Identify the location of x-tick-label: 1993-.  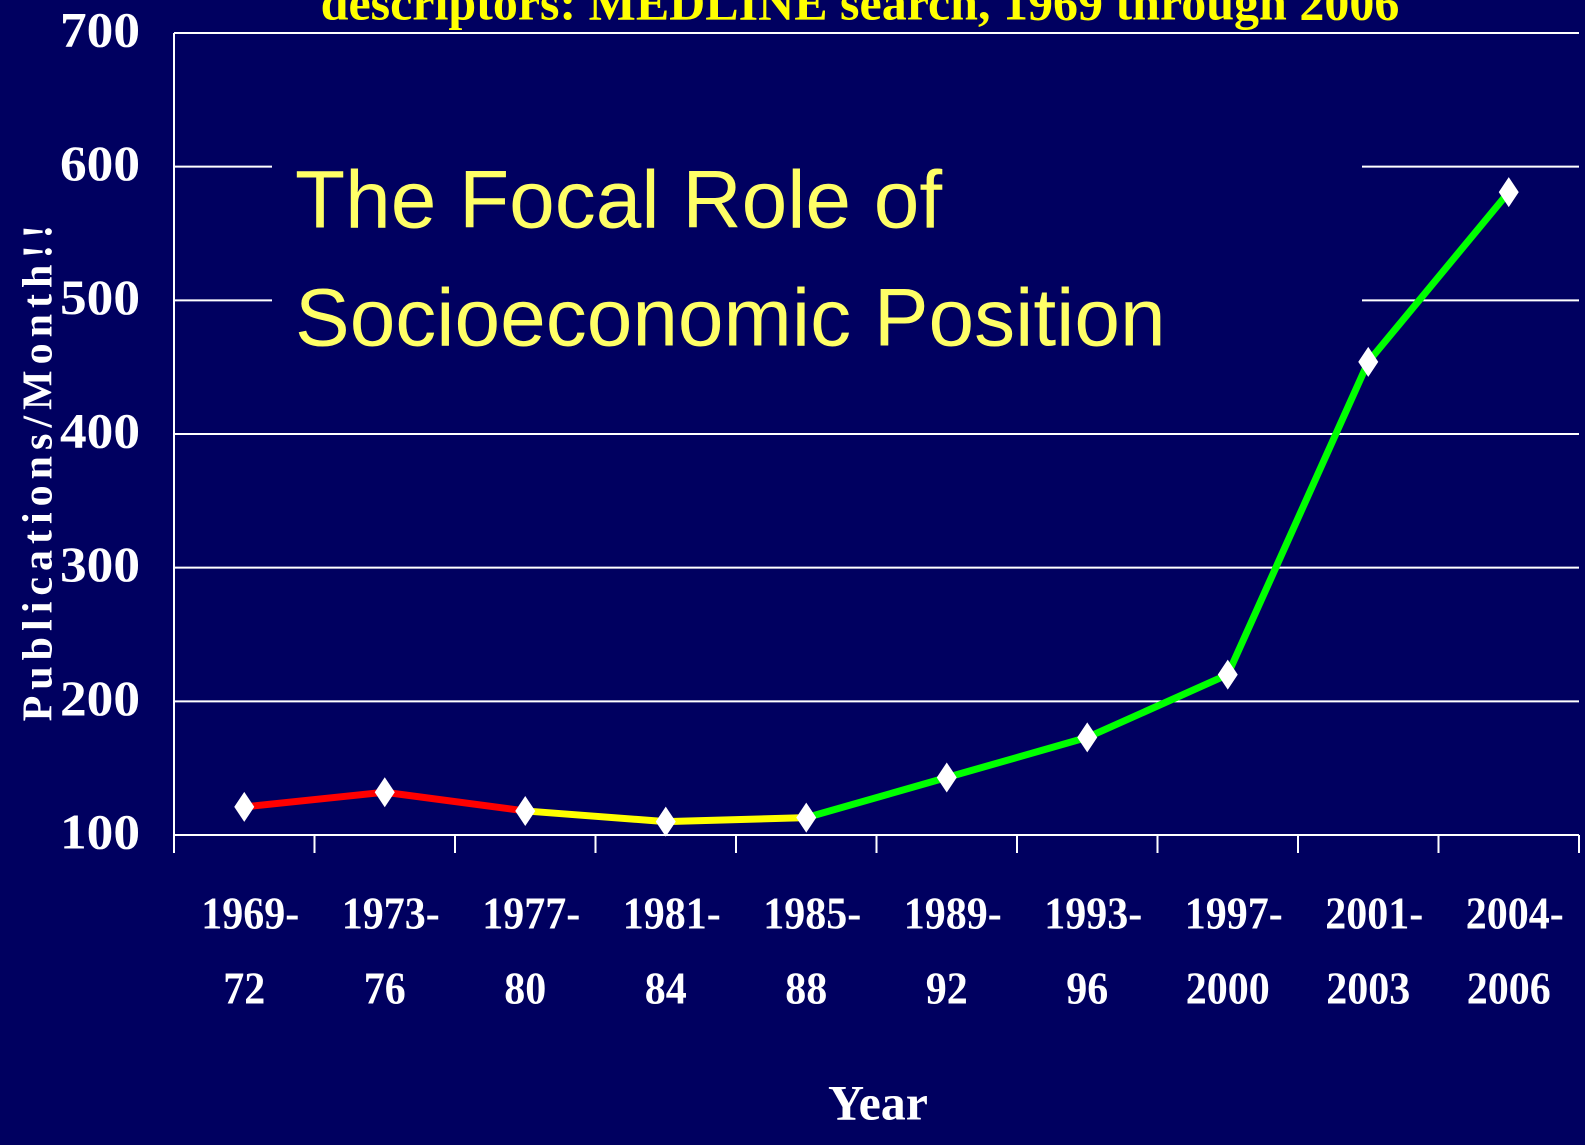
(1093, 913).